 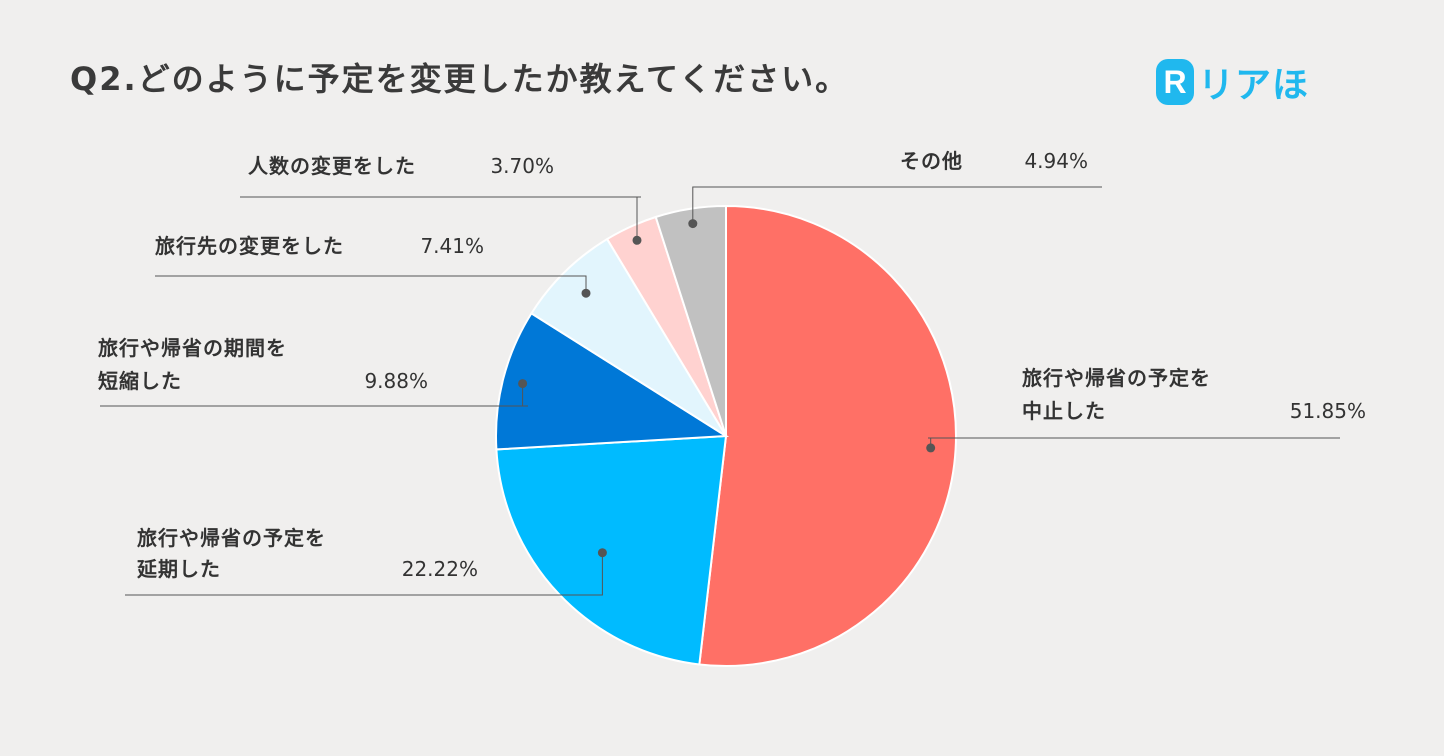 I want to click on slice-label-3: 旅行先の変更をした 7.41%, so click(x=373, y=266).